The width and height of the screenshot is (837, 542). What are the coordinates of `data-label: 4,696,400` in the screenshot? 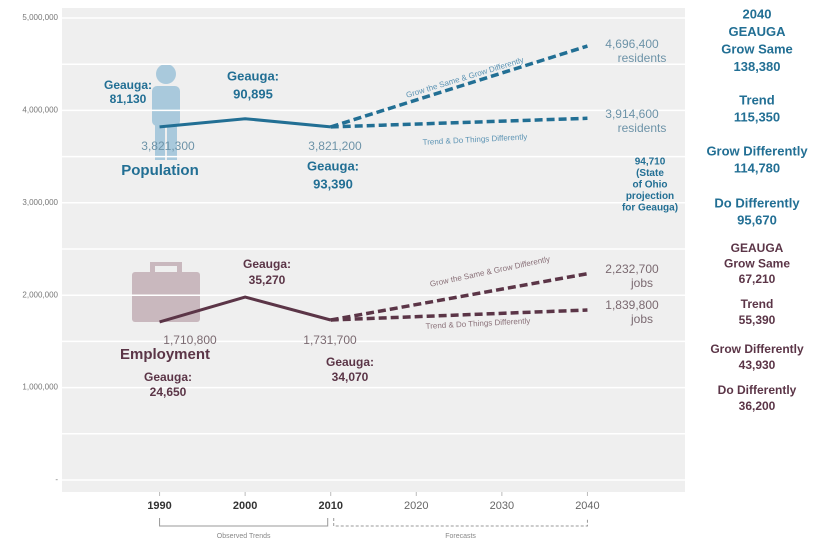 It's located at (632, 44).